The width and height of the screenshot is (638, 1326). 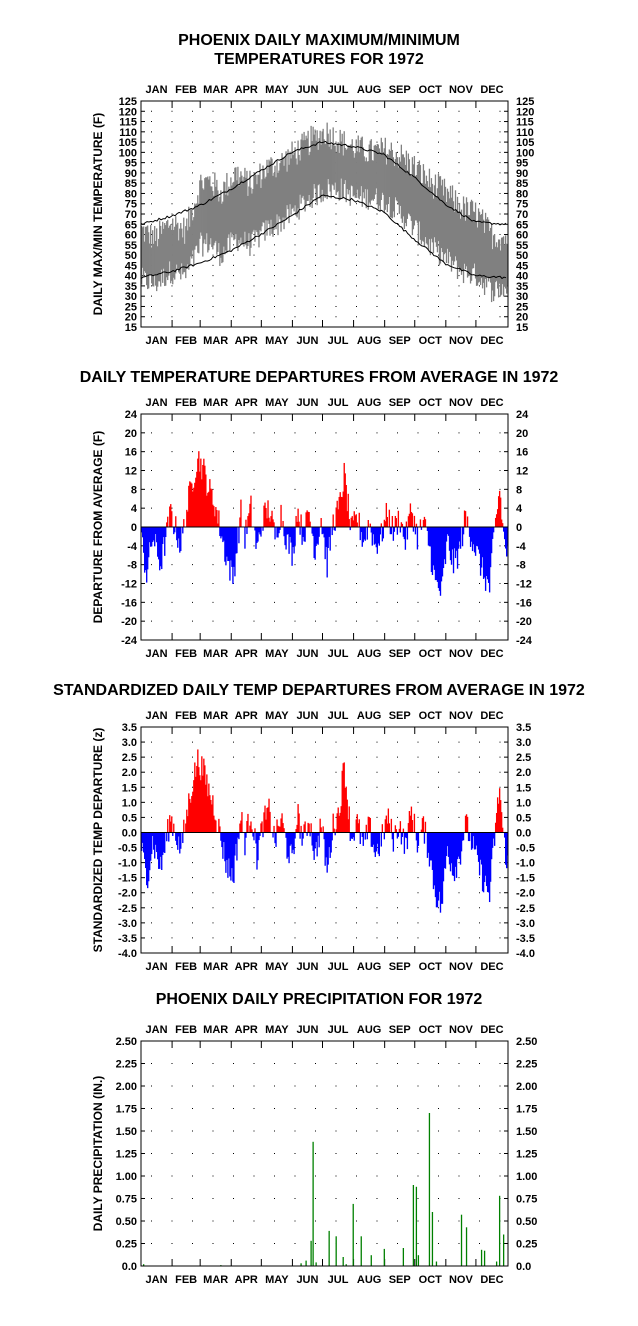 What do you see at coordinates (523, 758) in the screenshot?
I see `y-tick-label-right: 2.5` at bounding box center [523, 758].